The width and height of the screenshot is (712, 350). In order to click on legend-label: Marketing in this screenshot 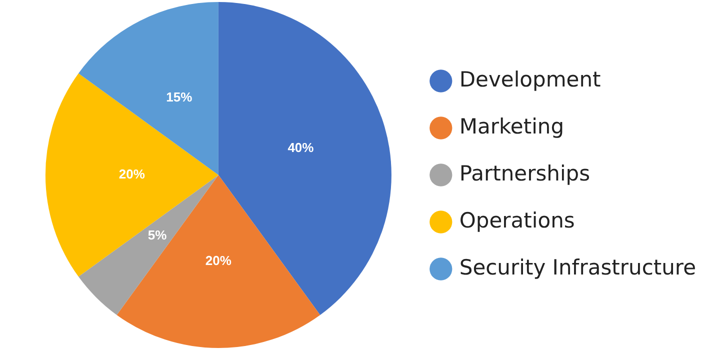, I will do `click(511, 126)`.